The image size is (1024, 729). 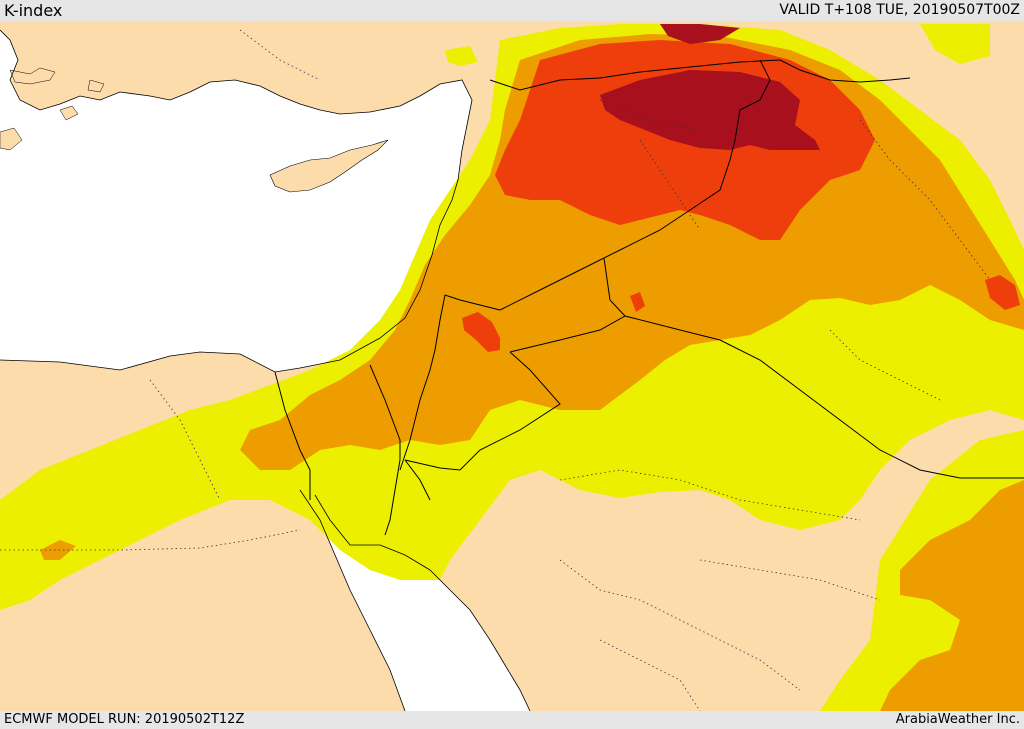 I want to click on kindex-red-orange-east, so click(x=1002, y=292).